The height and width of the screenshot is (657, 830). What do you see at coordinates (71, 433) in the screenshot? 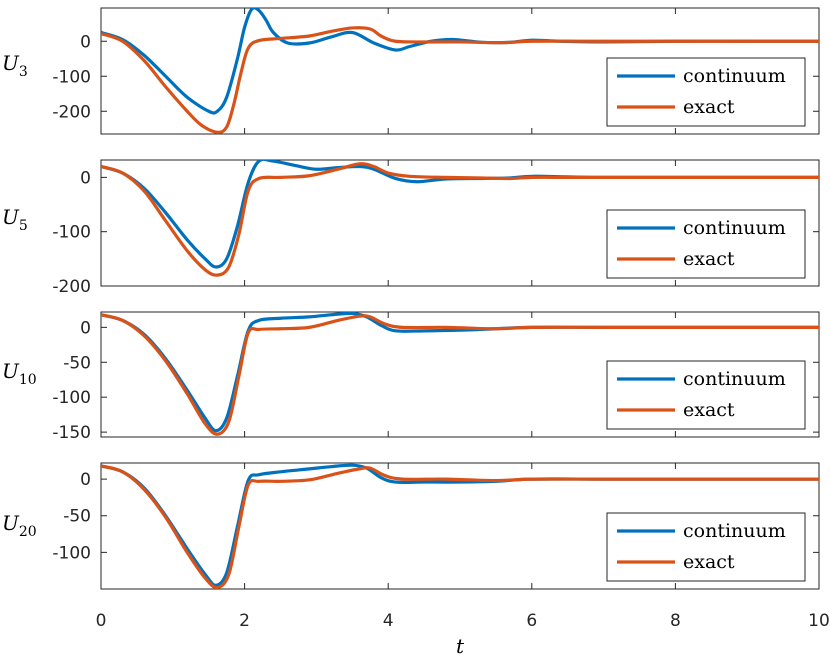
I see `y-tick-label: -150` at bounding box center [71, 433].